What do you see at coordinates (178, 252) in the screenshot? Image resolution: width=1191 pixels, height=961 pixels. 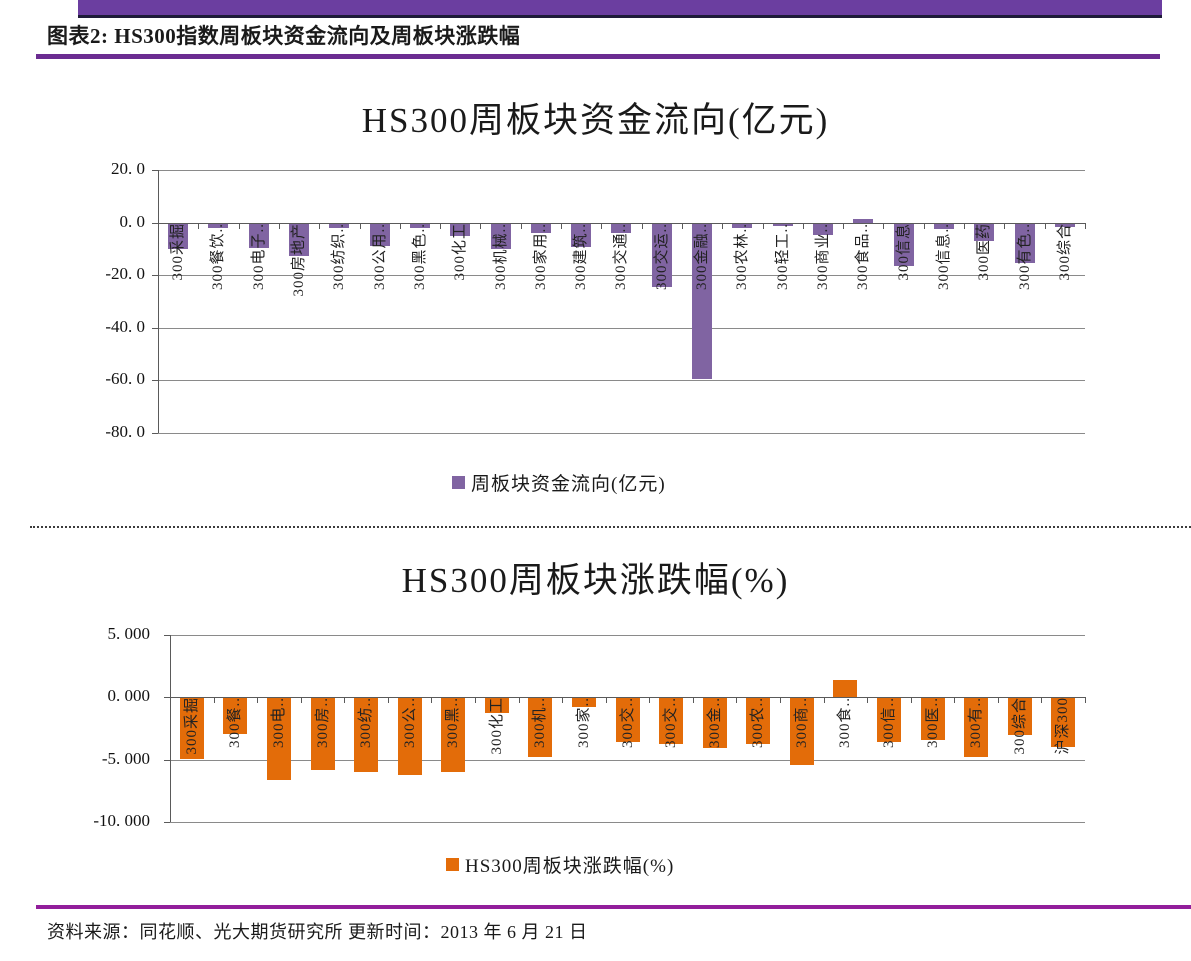 I see `category-label: 300采掘` at bounding box center [178, 252].